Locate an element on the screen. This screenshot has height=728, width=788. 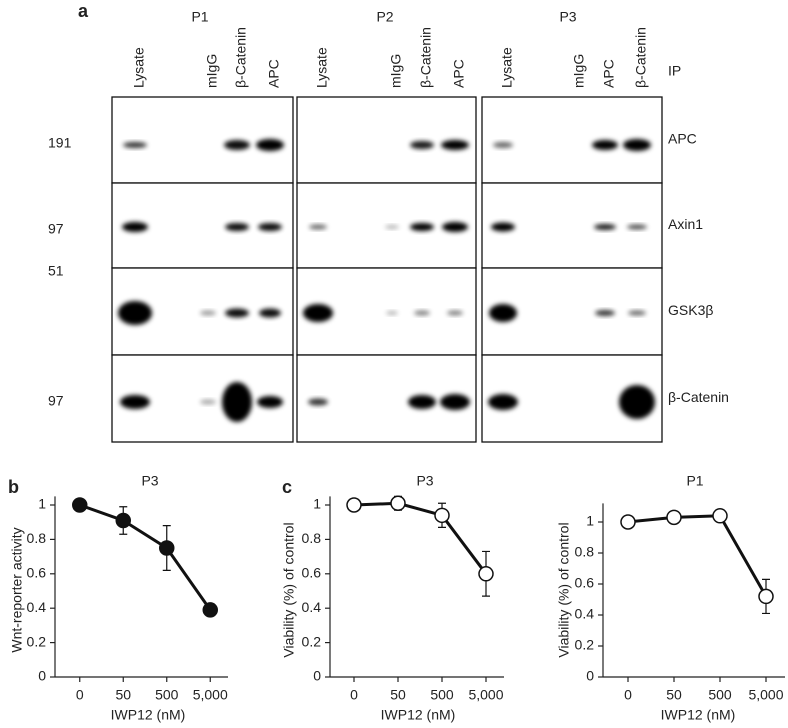
y-tick-label: 0 is located at coordinates (42, 676).